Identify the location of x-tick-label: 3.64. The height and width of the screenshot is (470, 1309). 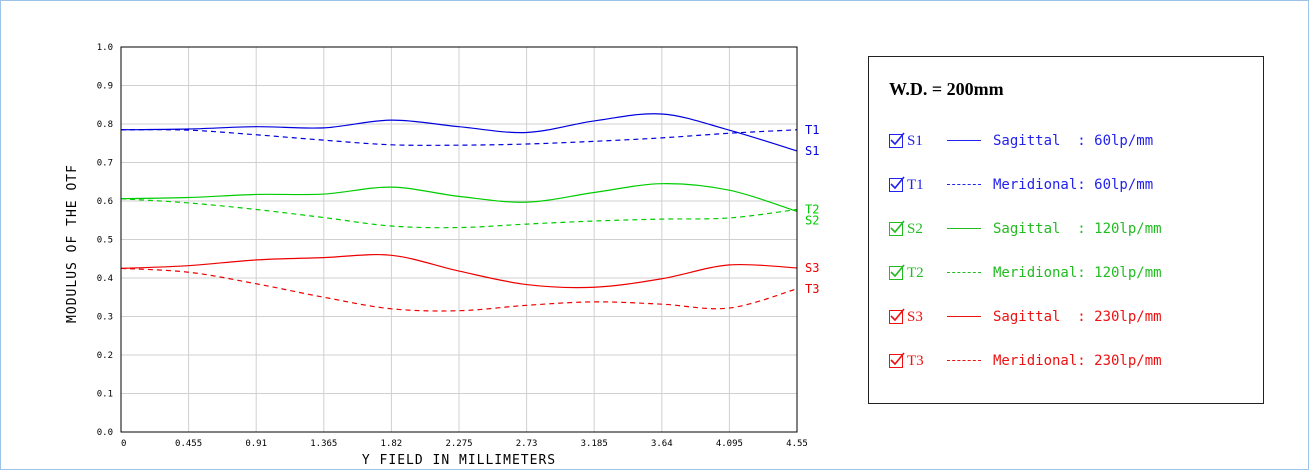
(662, 444).